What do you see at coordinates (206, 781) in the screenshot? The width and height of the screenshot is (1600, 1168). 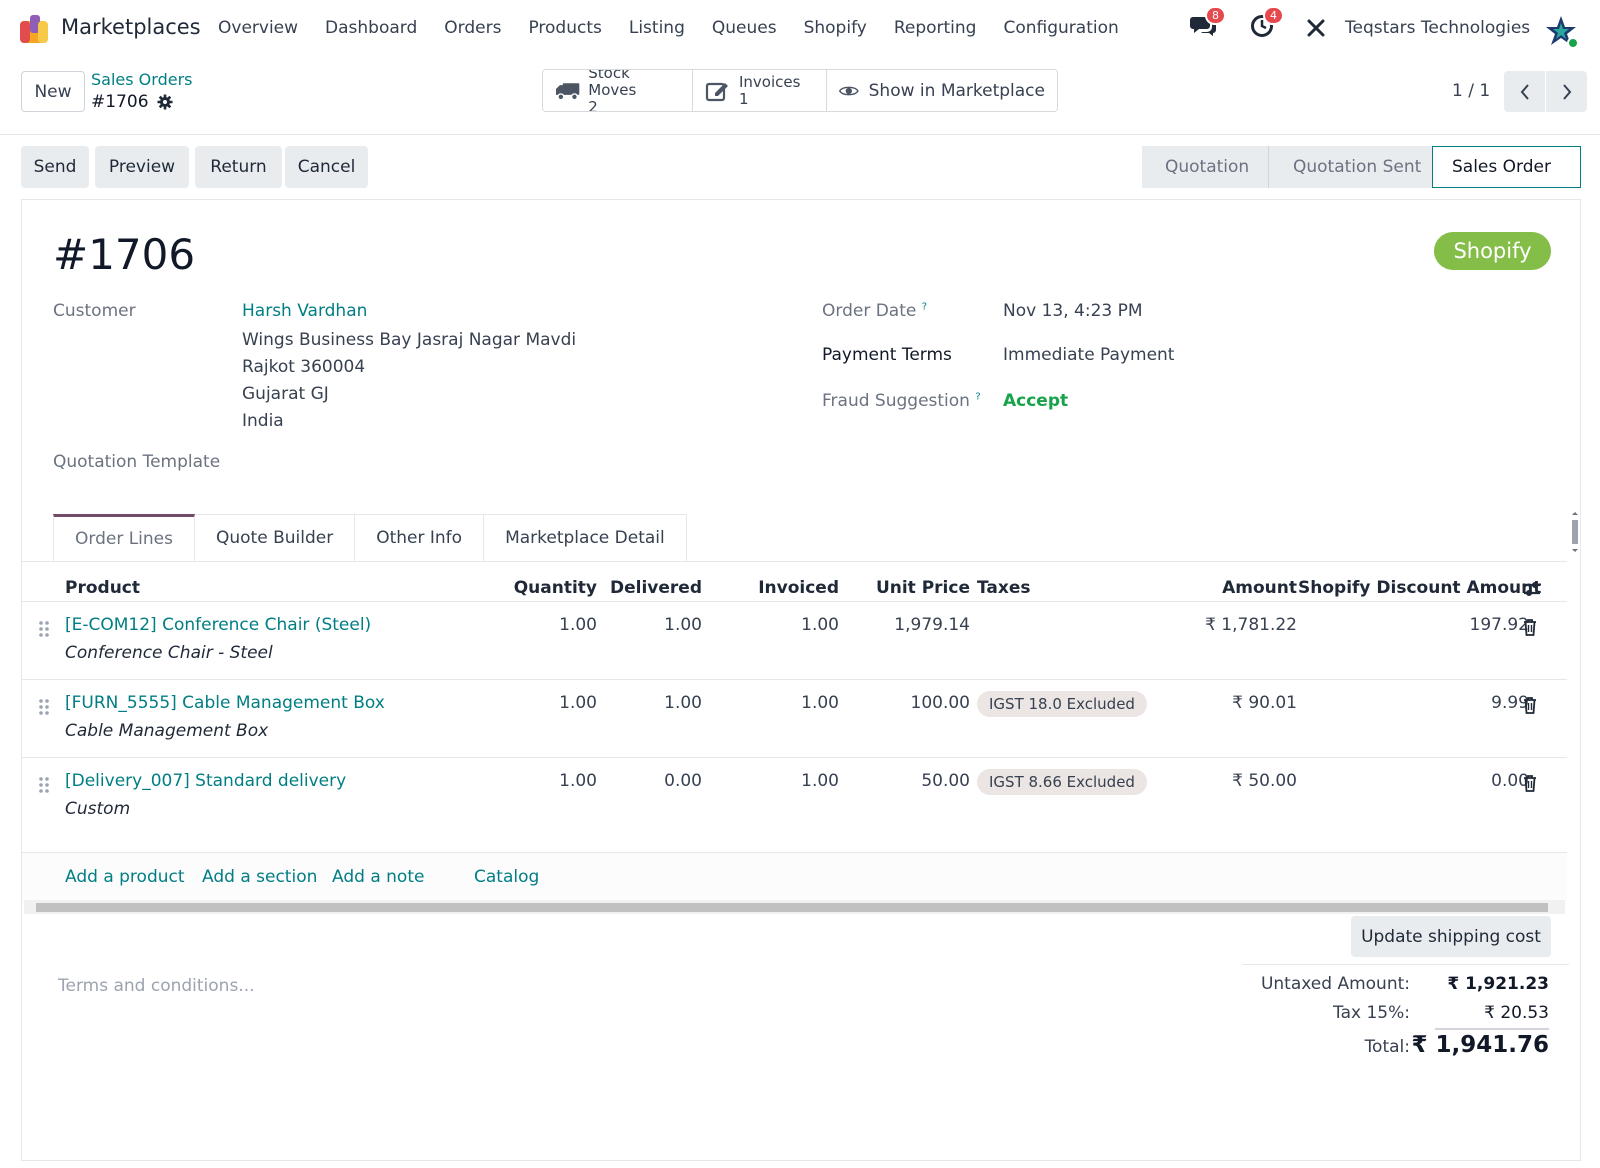 I see `product-name: [Delivery_007] Standard delivery` at bounding box center [206, 781].